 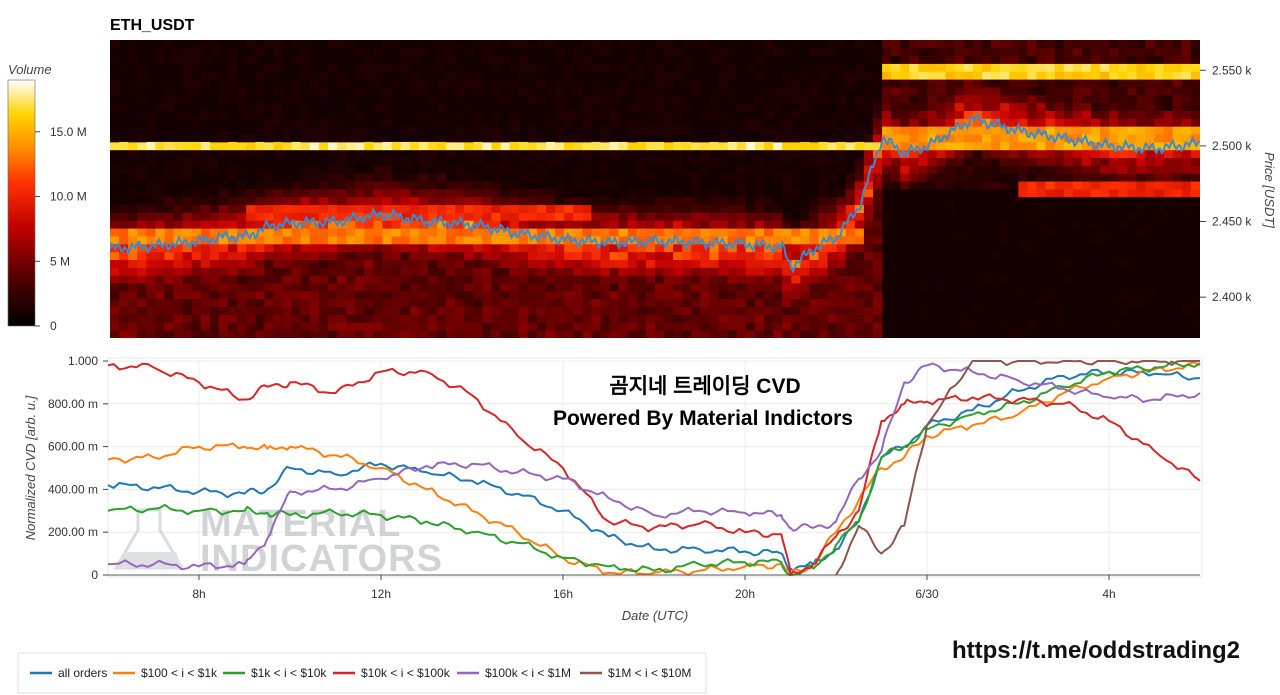 What do you see at coordinates (392, 673) in the screenshot?
I see `legend-item: $10k < i < $100k` at bounding box center [392, 673].